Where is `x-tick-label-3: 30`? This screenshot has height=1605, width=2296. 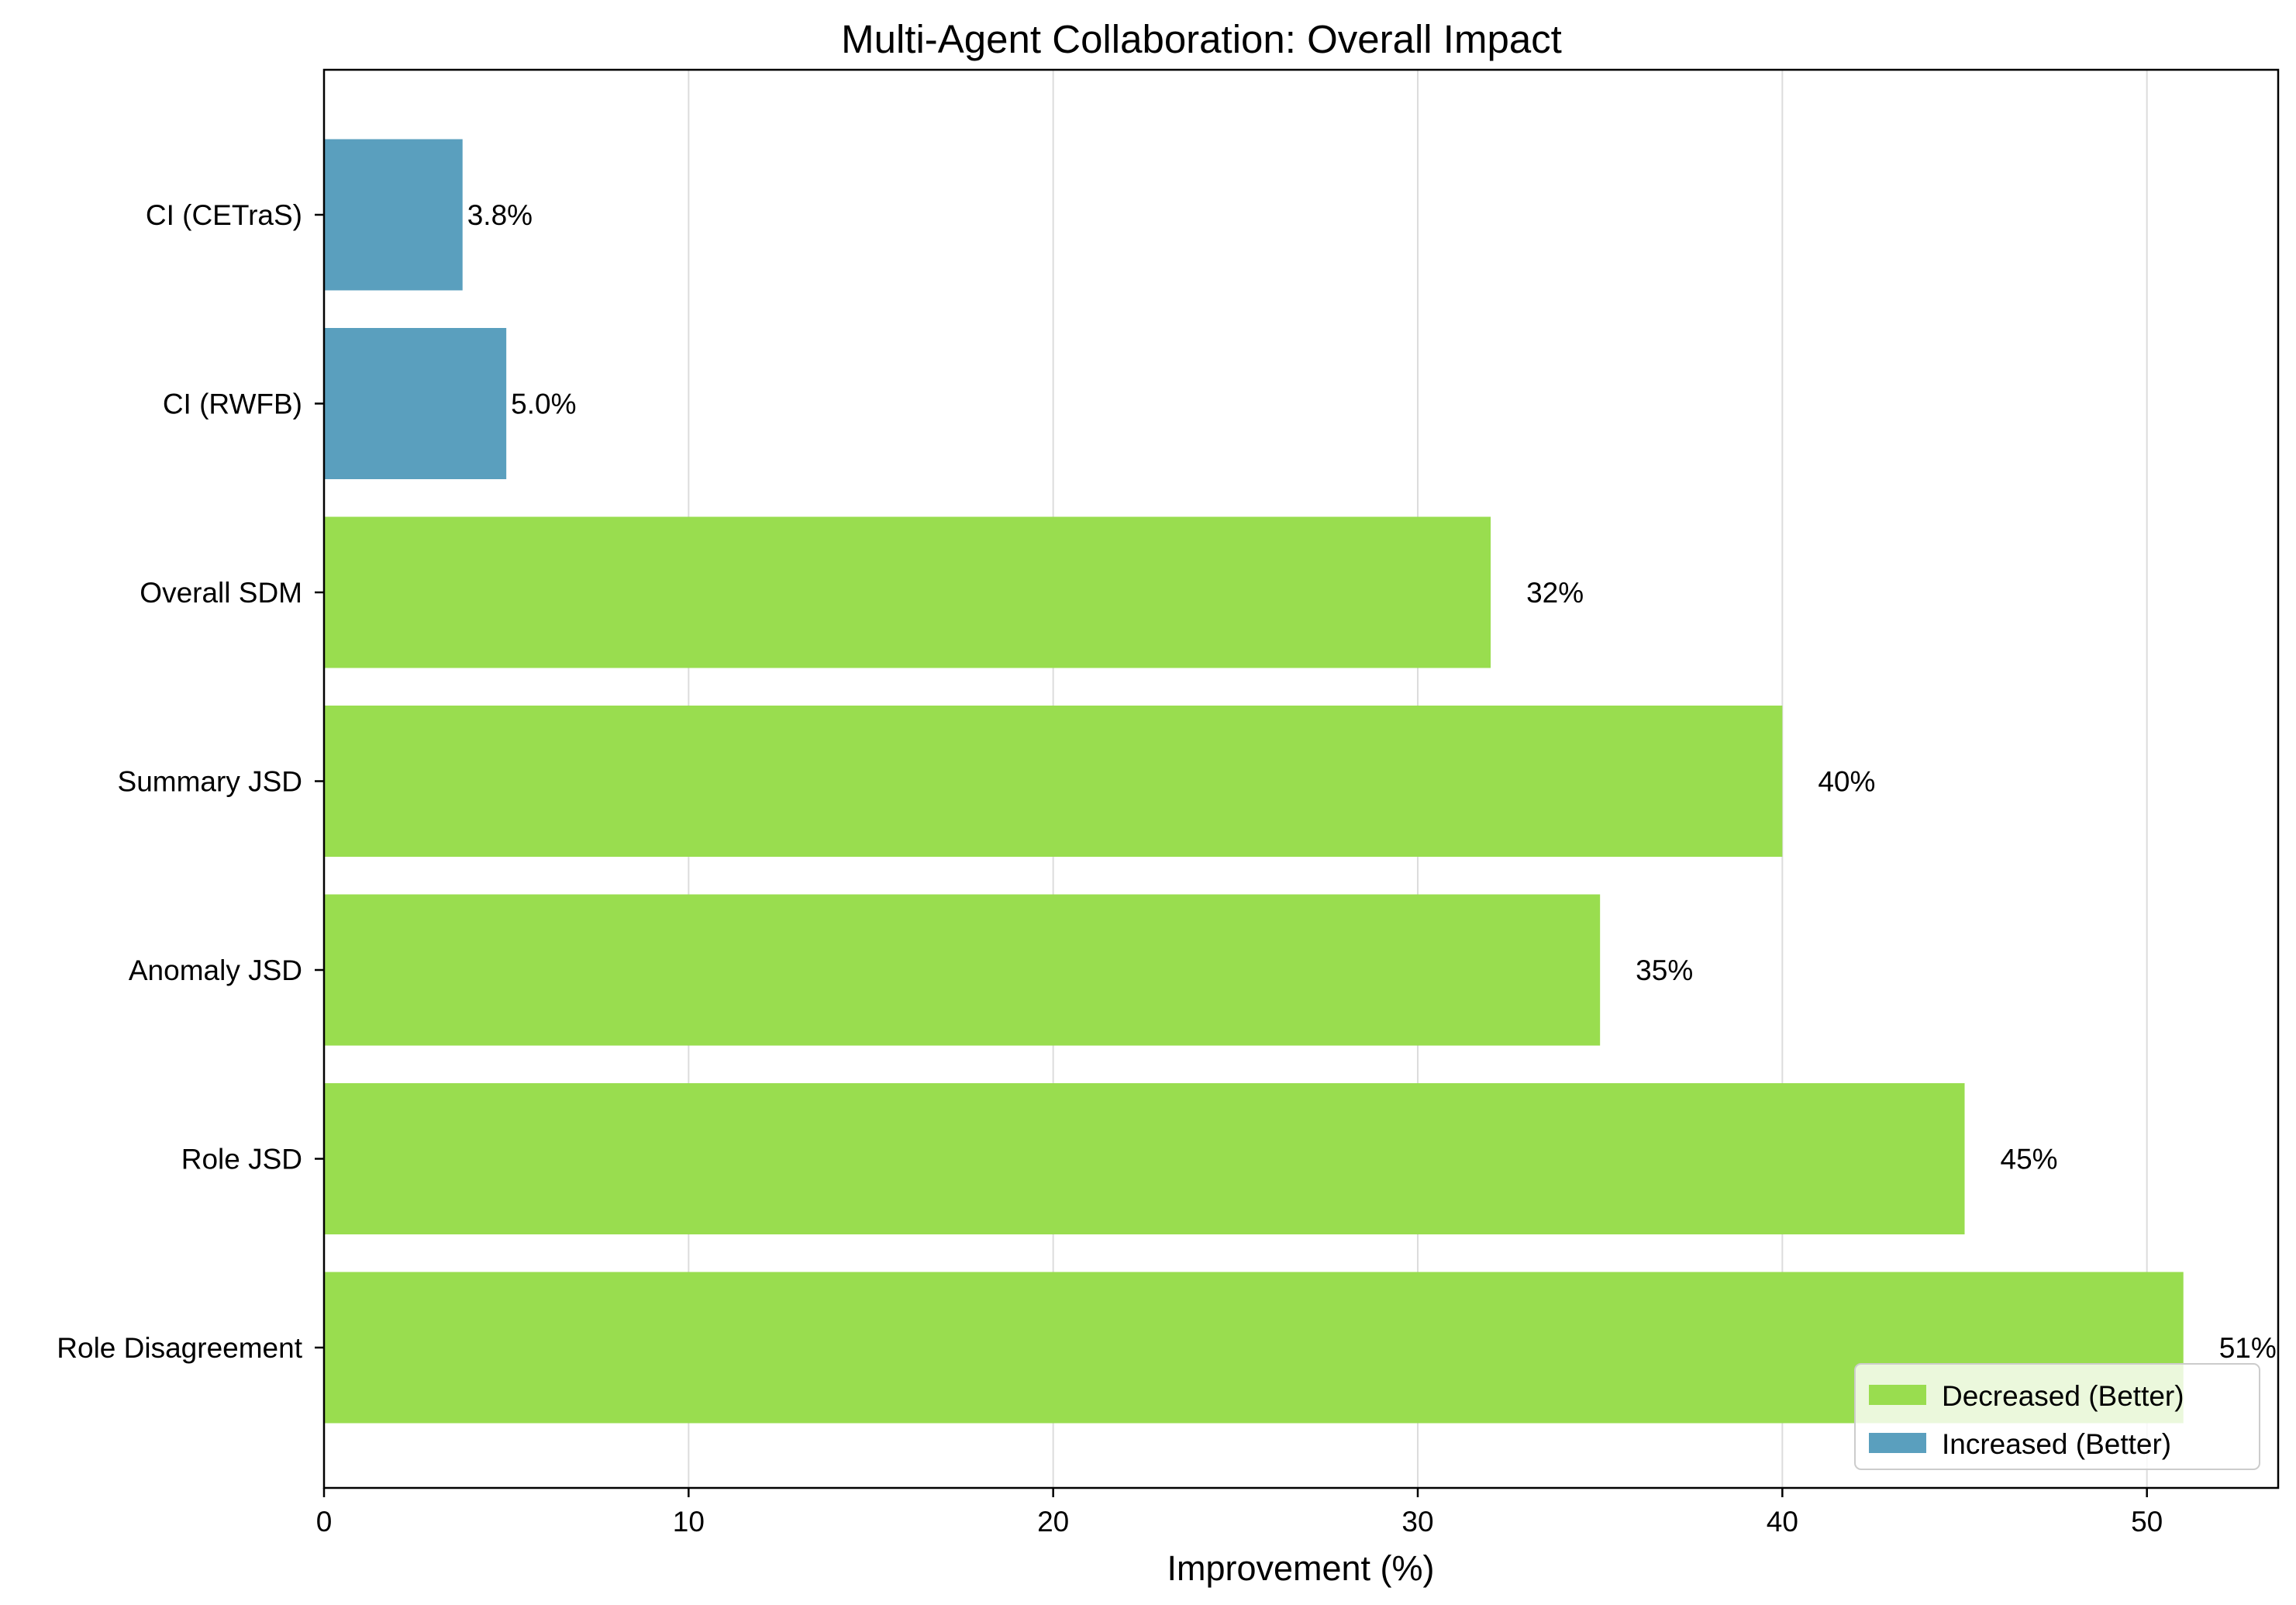
x-tick-label-3: 30 is located at coordinates (1417, 1522).